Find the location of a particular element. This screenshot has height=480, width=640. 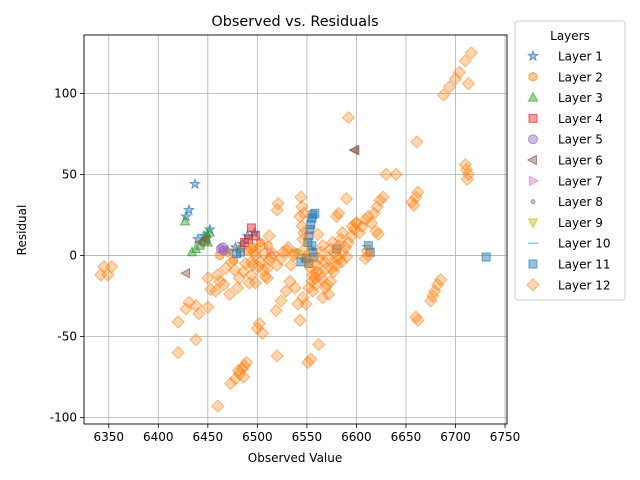

x-tick-label: 6750 is located at coordinates (505, 437).